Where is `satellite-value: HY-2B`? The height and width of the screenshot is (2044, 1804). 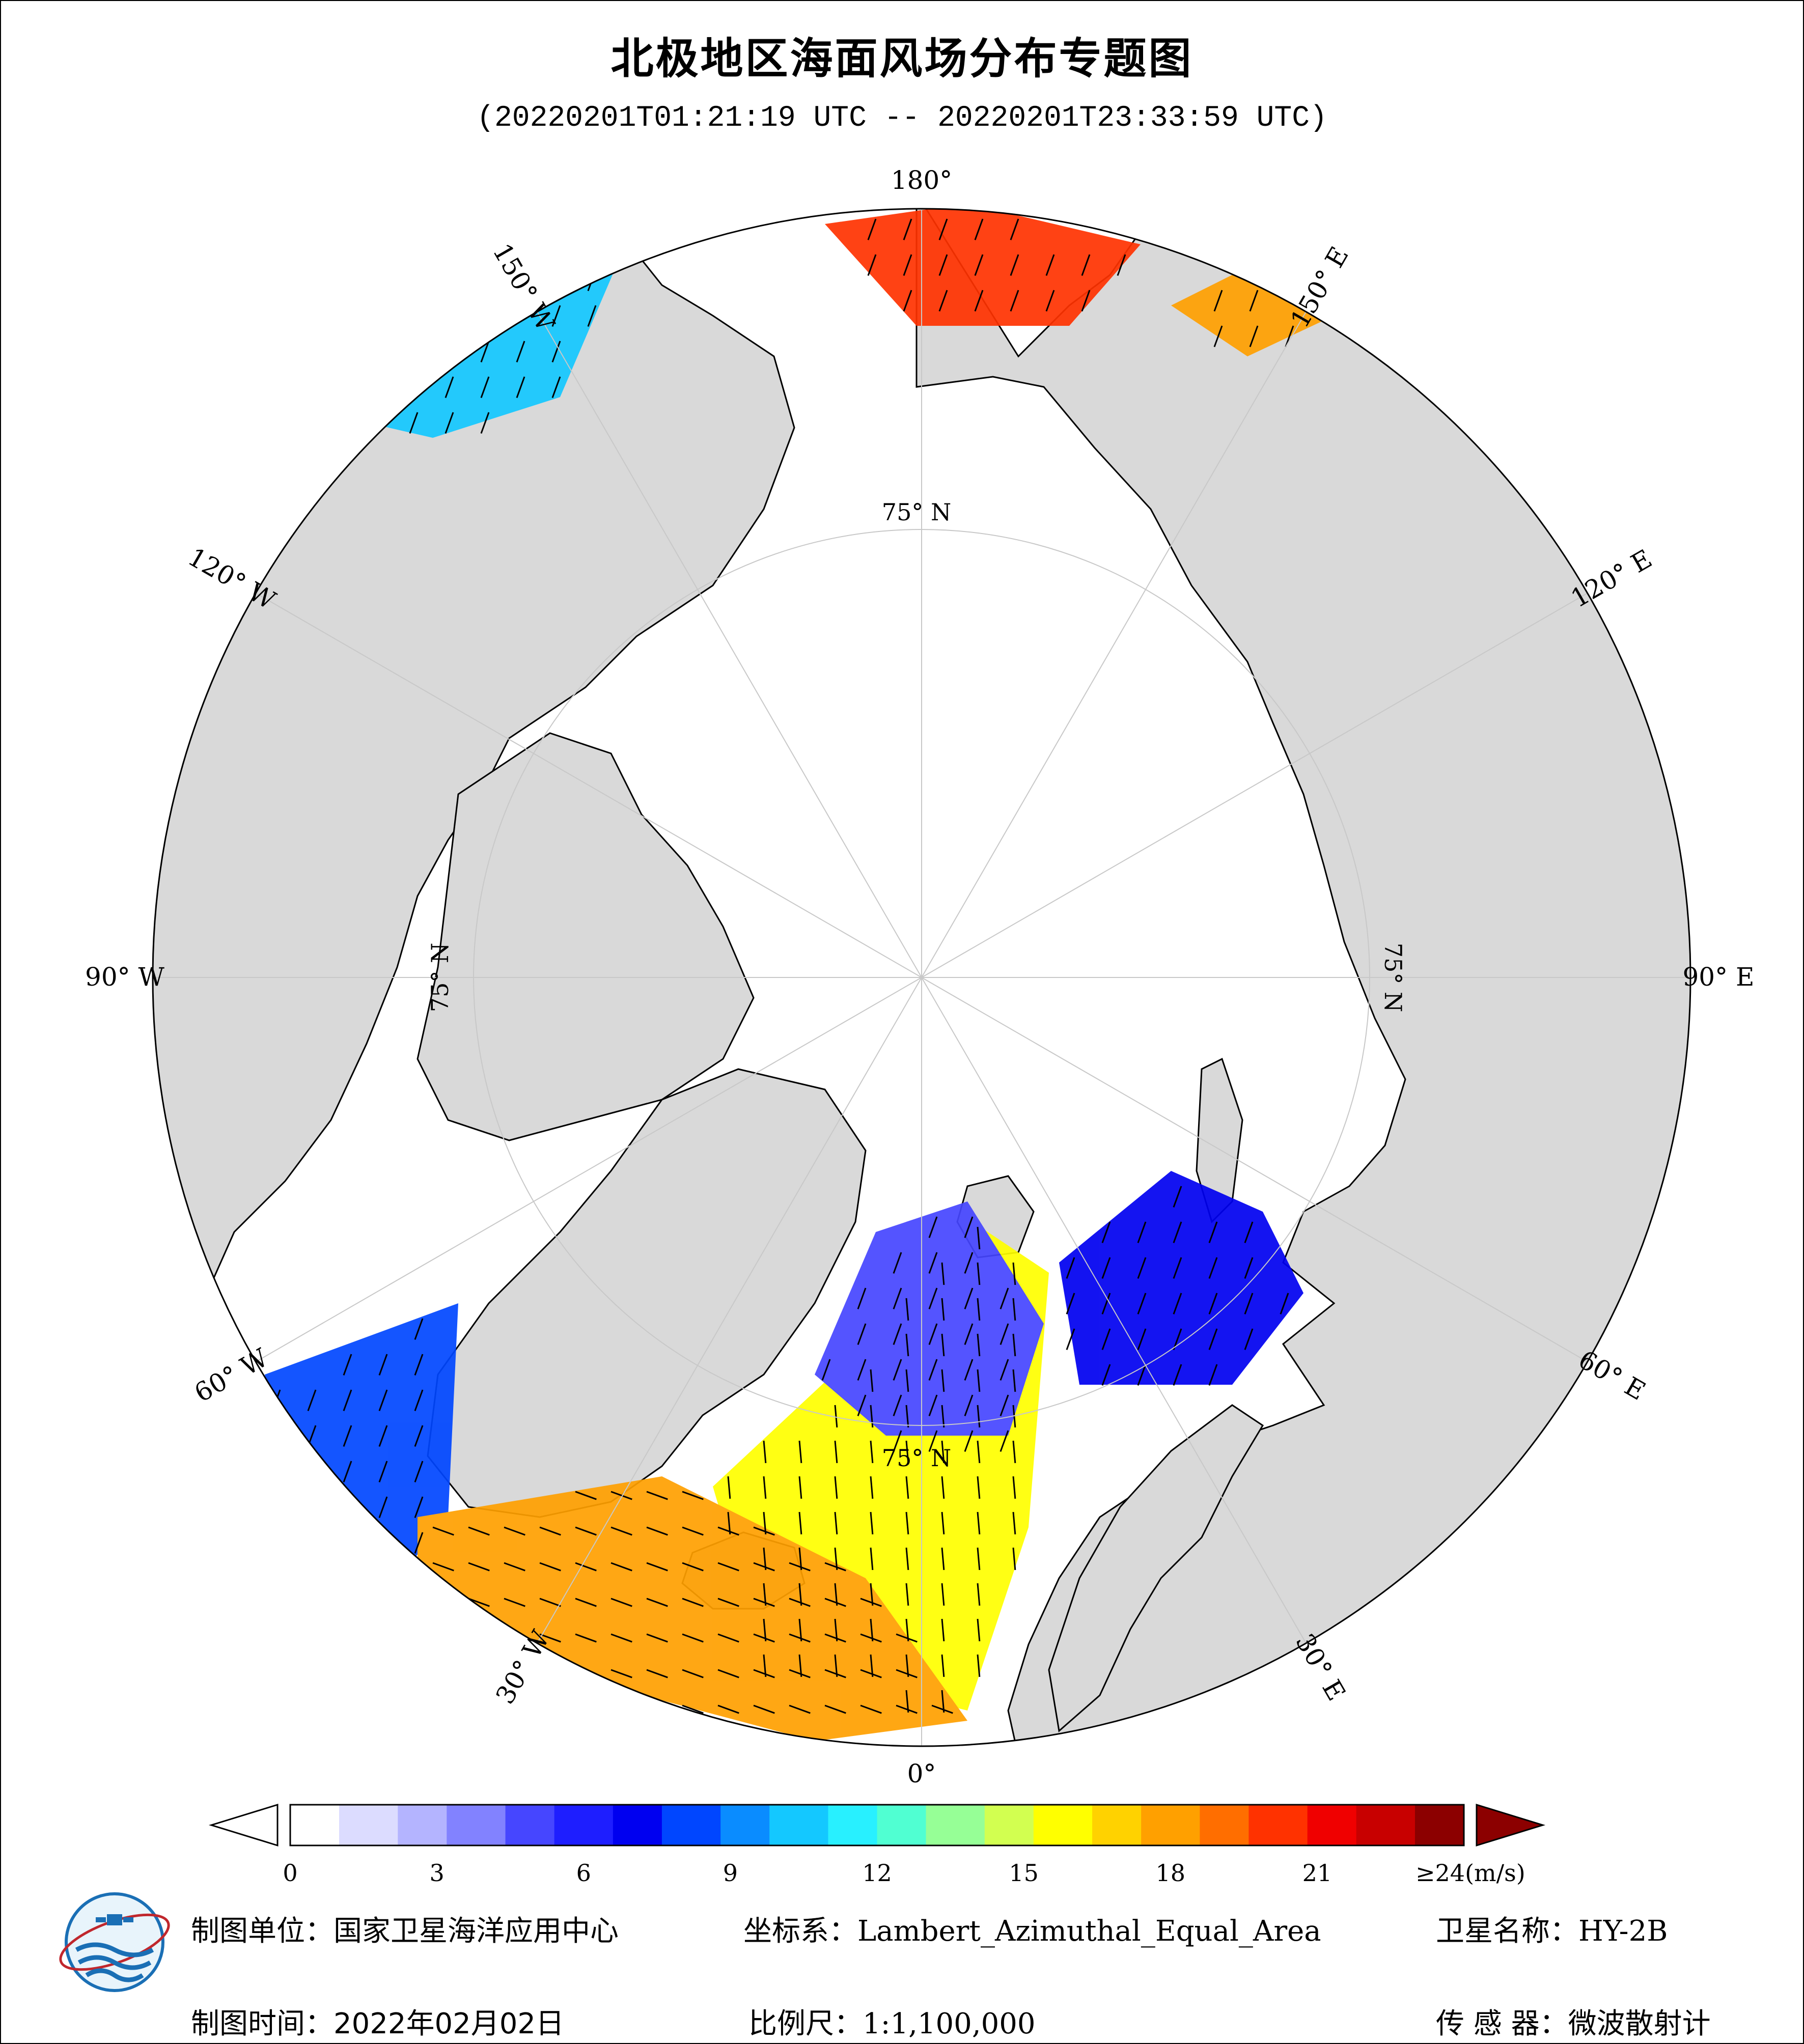
satellite-value: HY-2B is located at coordinates (1623, 1931).